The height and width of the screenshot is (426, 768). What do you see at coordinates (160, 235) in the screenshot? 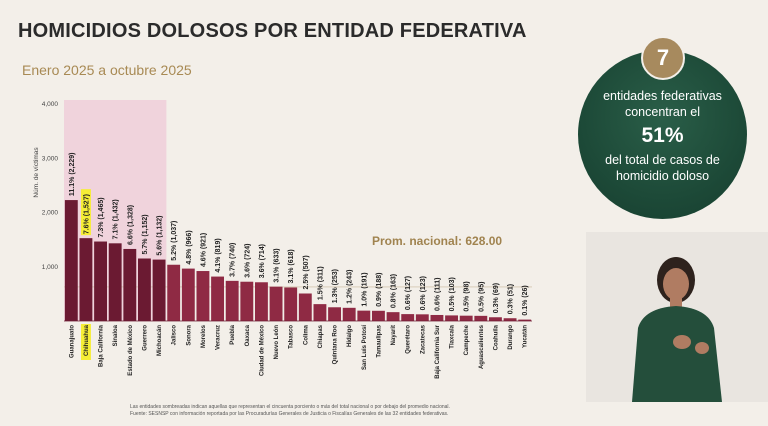
I see `value-label: 5.6% (1,132)` at bounding box center [160, 235].